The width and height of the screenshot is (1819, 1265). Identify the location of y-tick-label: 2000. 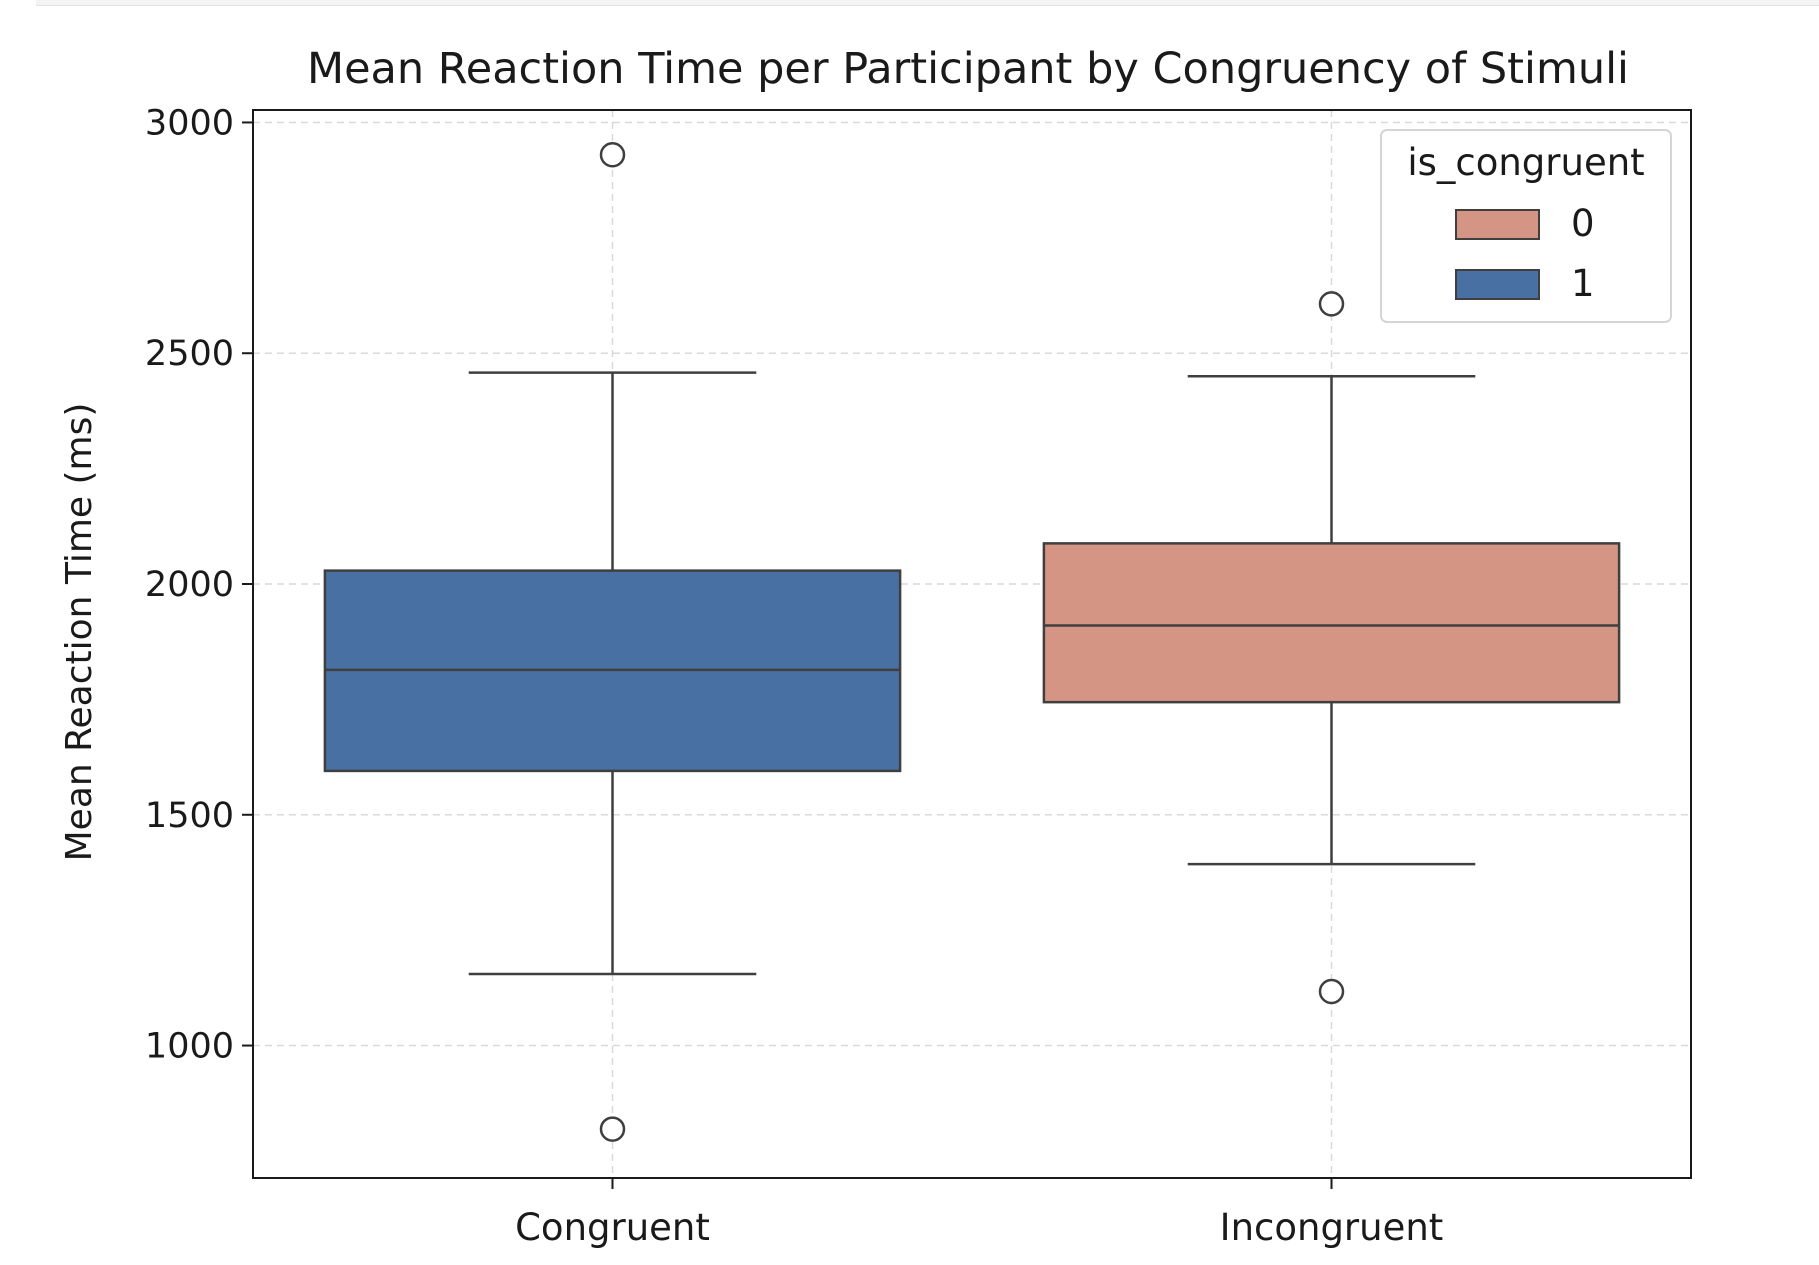
(189, 585).